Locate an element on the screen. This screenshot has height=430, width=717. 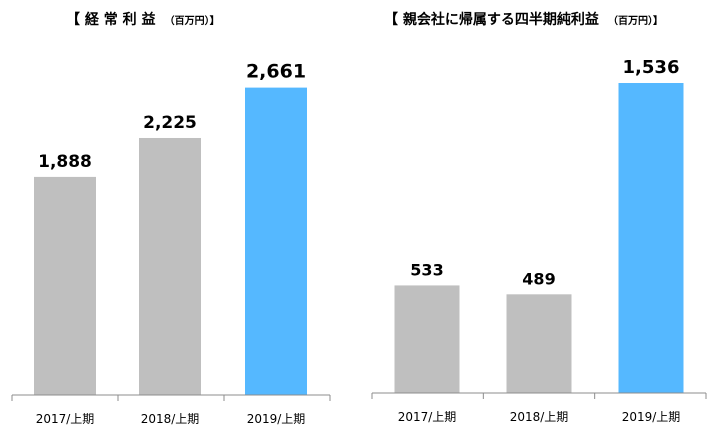
value-label-1: 533 is located at coordinates (426, 269).